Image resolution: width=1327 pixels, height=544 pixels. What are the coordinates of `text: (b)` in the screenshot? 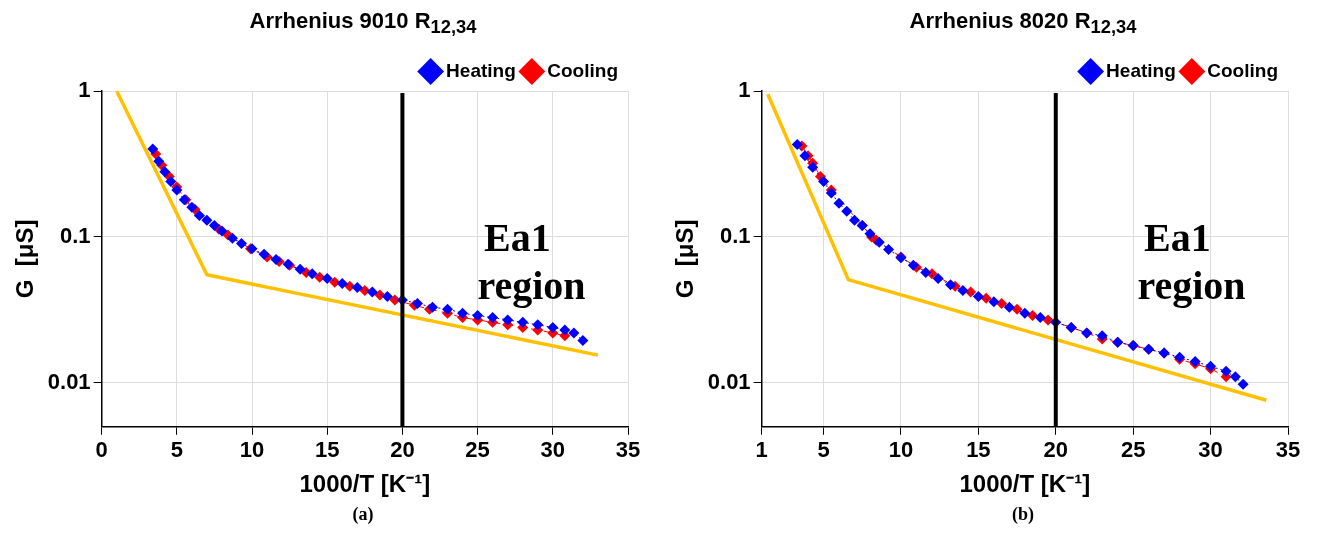 It's located at (1023, 514).